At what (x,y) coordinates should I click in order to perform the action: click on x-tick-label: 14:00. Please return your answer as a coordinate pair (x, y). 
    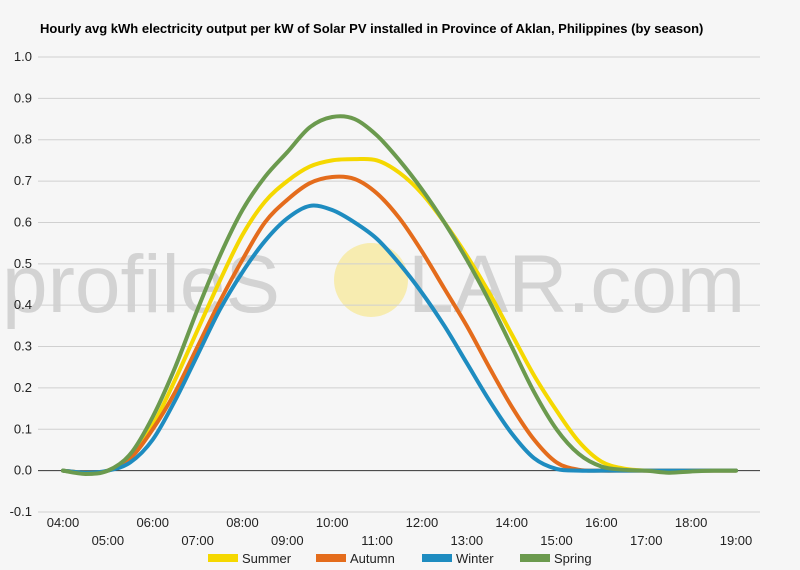
    Looking at the image, I should click on (511, 522).